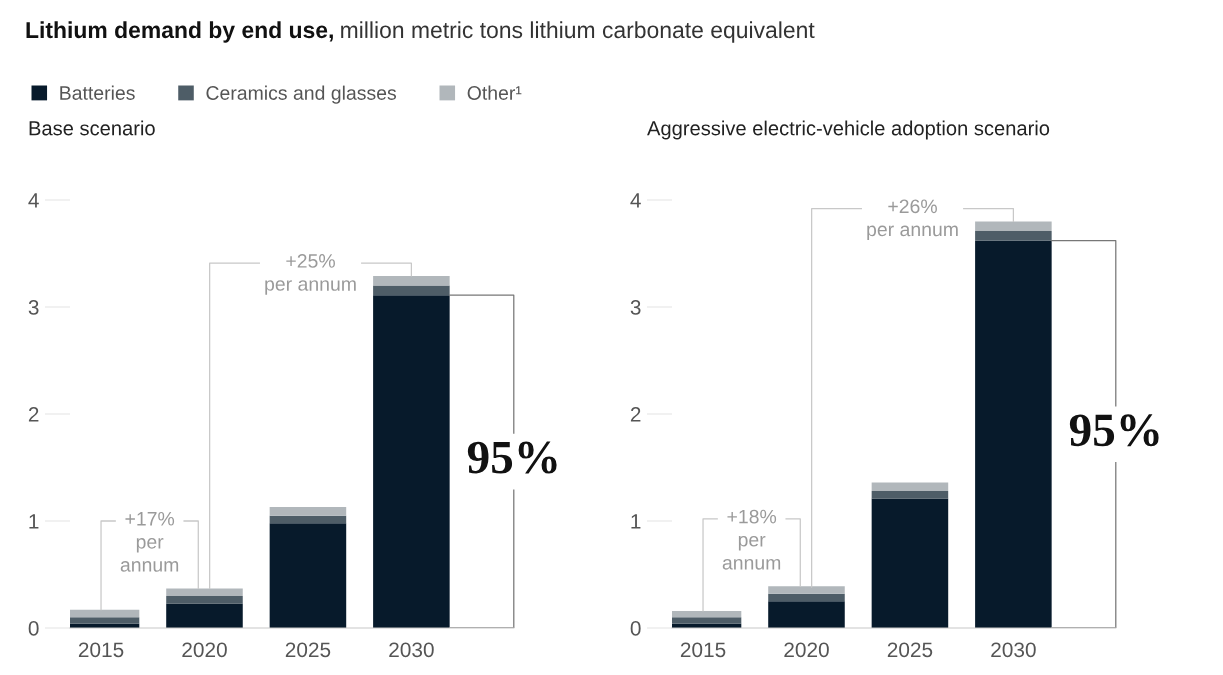  Describe the element at coordinates (301, 94) in the screenshot. I see `legend-label: Ceramics and glasses` at that location.